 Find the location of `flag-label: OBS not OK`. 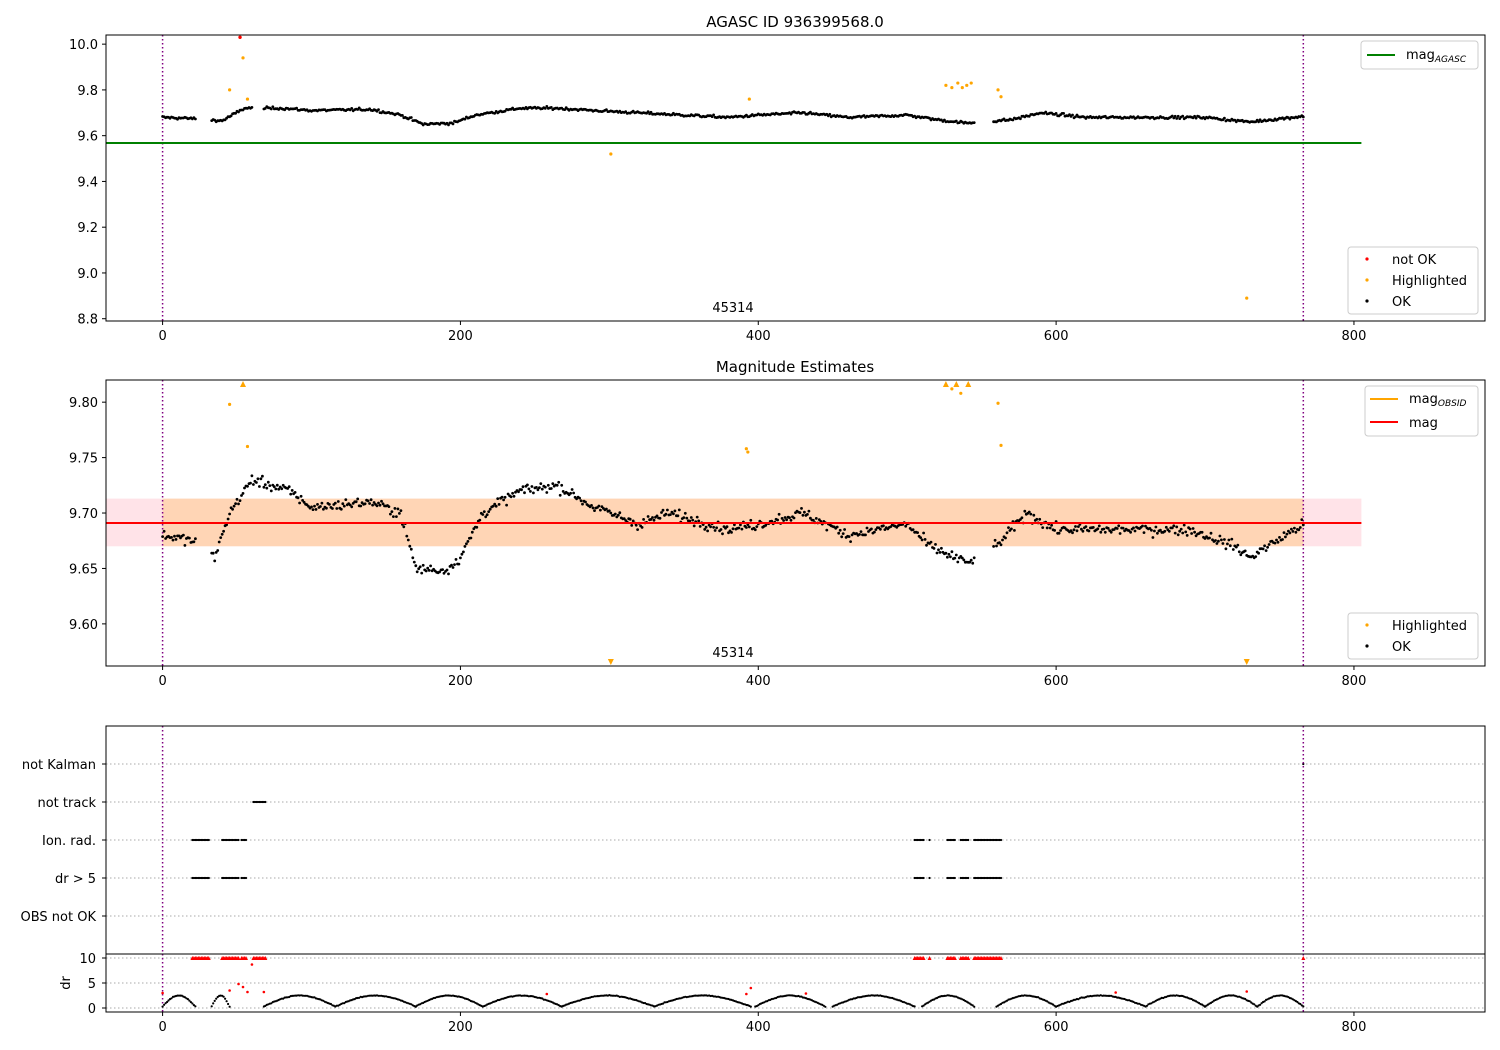

flag-label: OBS not OK is located at coordinates (59, 917).